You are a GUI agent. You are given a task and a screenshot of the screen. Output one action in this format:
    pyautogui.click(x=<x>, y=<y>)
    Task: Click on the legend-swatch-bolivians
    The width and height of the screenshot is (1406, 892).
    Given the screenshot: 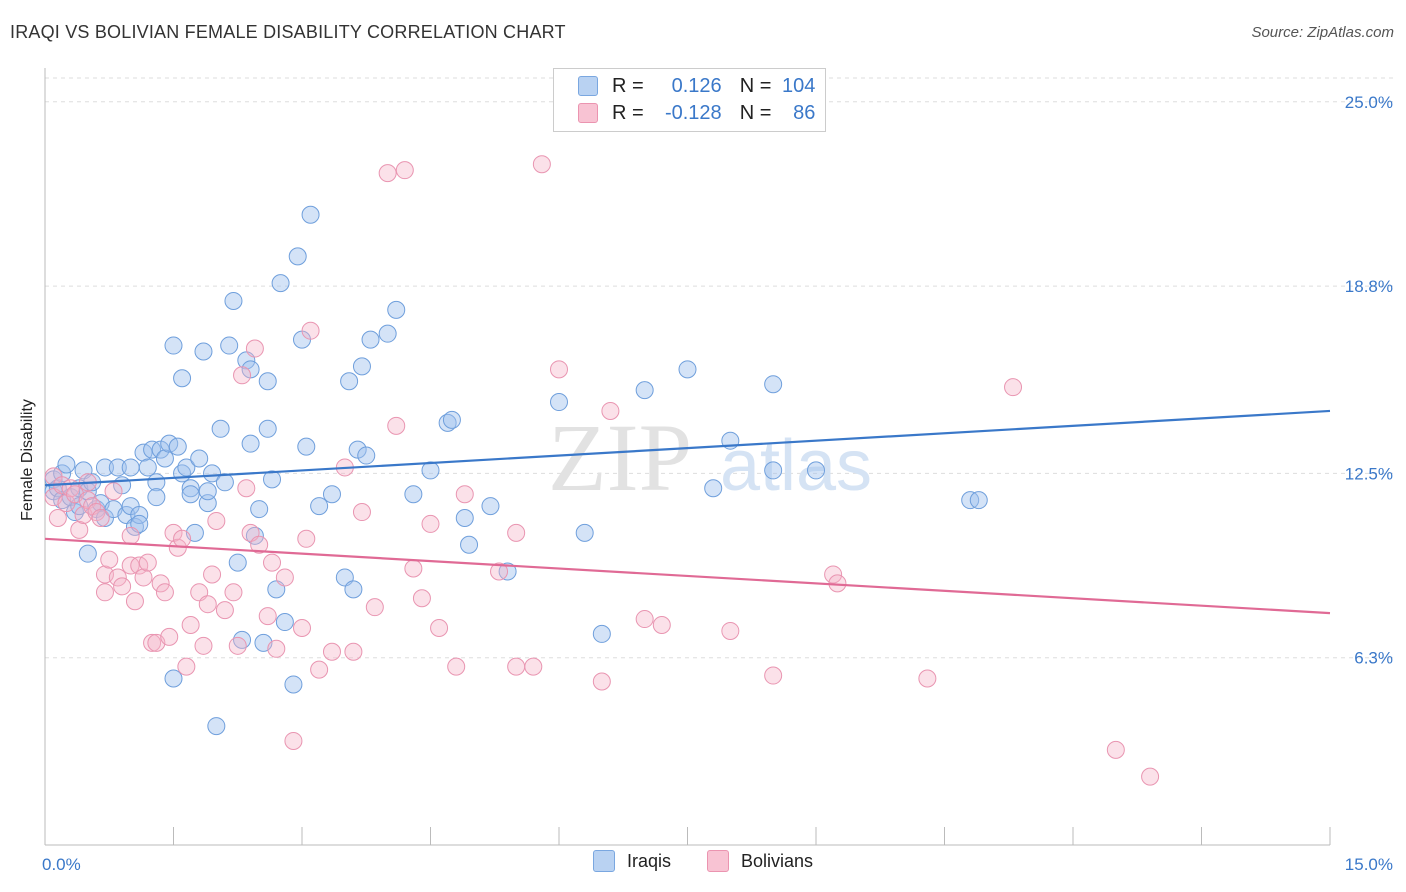 What is the action you would take?
    pyautogui.click(x=588, y=113)
    